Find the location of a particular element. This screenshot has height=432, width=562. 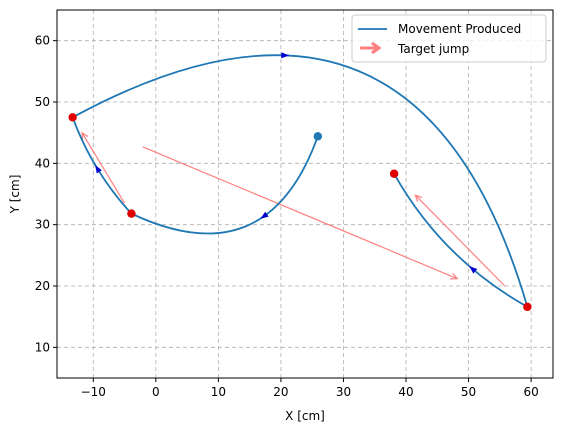

legend: Movement Produced Target jump is located at coordinates (449, 38).